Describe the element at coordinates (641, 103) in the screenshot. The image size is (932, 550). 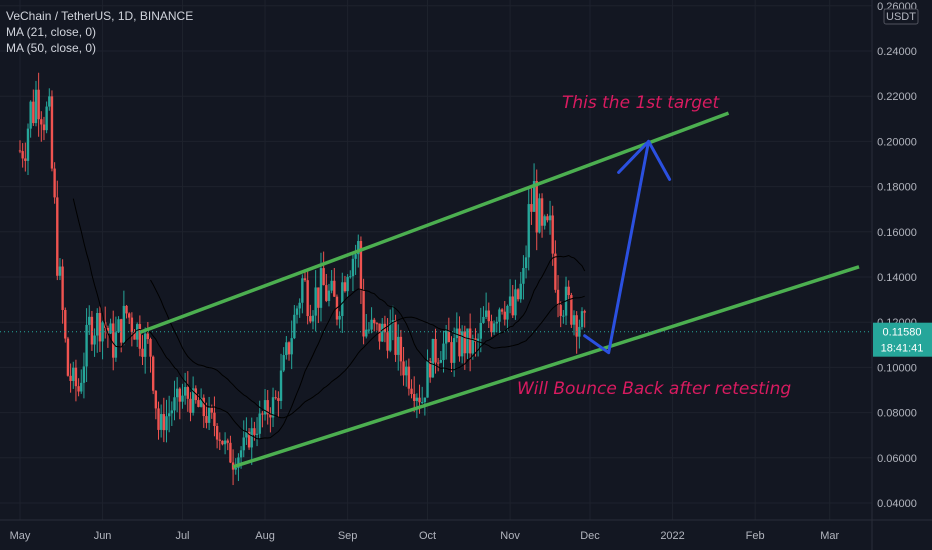
I see `target-annotation: This the 1st target` at that location.